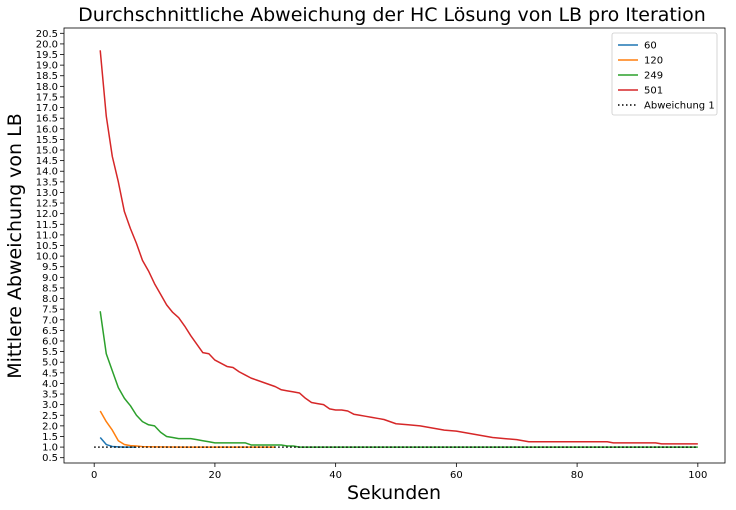 This screenshot has height=510, width=736. Describe the element at coordinates (50, 310) in the screenshot. I see `y-tick-label: 7.5` at that location.